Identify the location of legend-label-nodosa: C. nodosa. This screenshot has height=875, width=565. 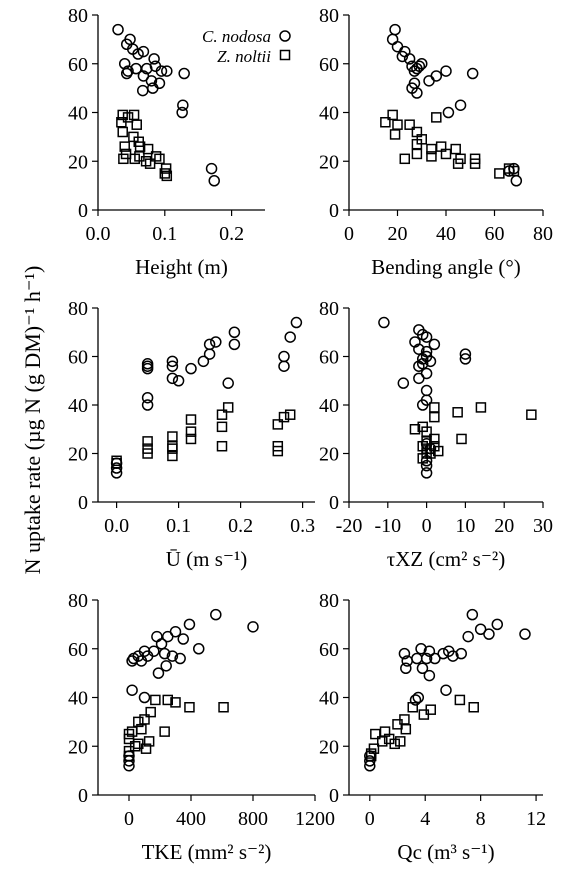
(236, 36).